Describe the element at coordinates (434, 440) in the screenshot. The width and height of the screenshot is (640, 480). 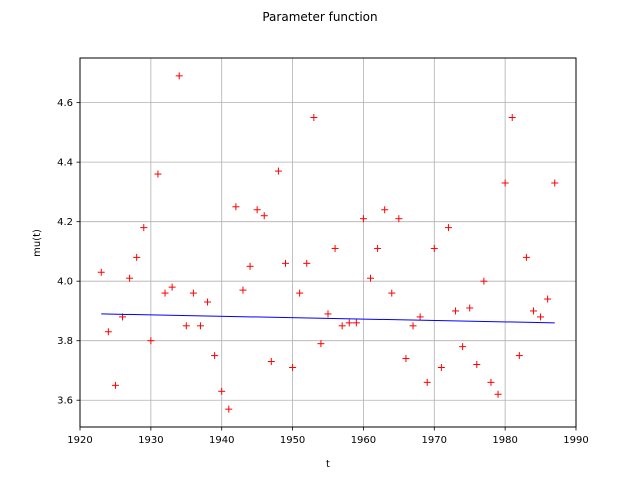
I see `x-tick-label: 1970` at that location.